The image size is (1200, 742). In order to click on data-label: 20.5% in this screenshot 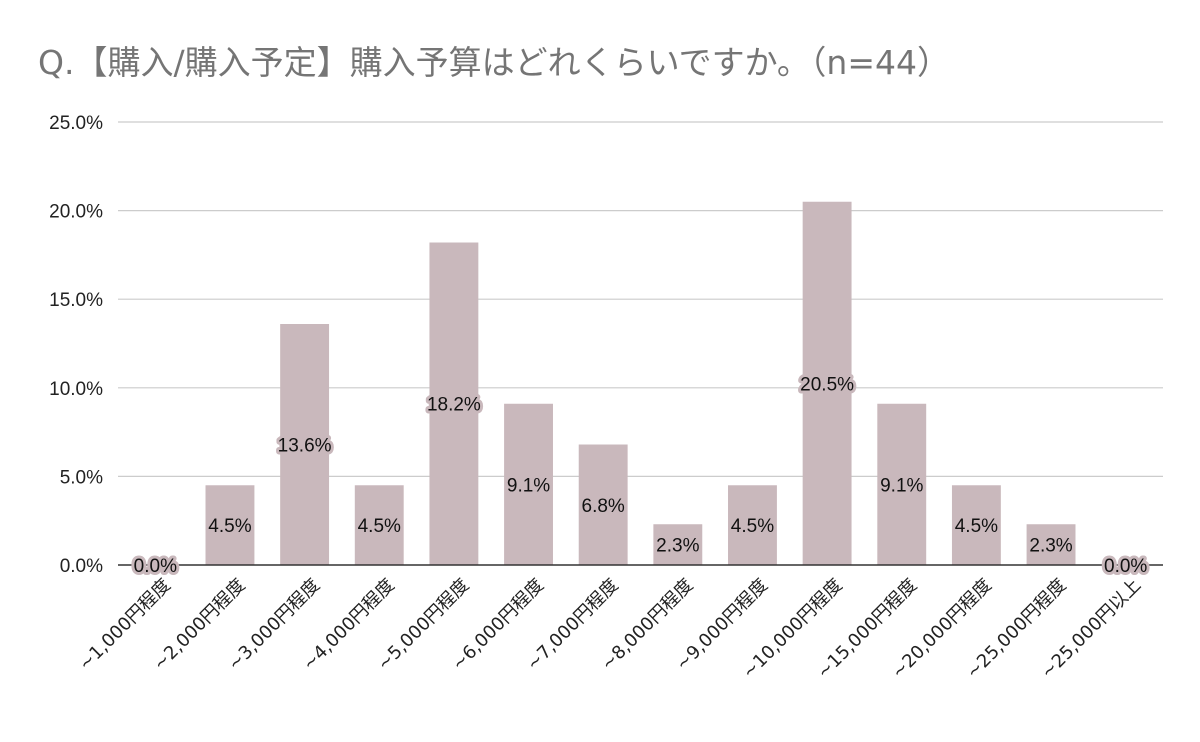, I will do `click(827, 384)`.